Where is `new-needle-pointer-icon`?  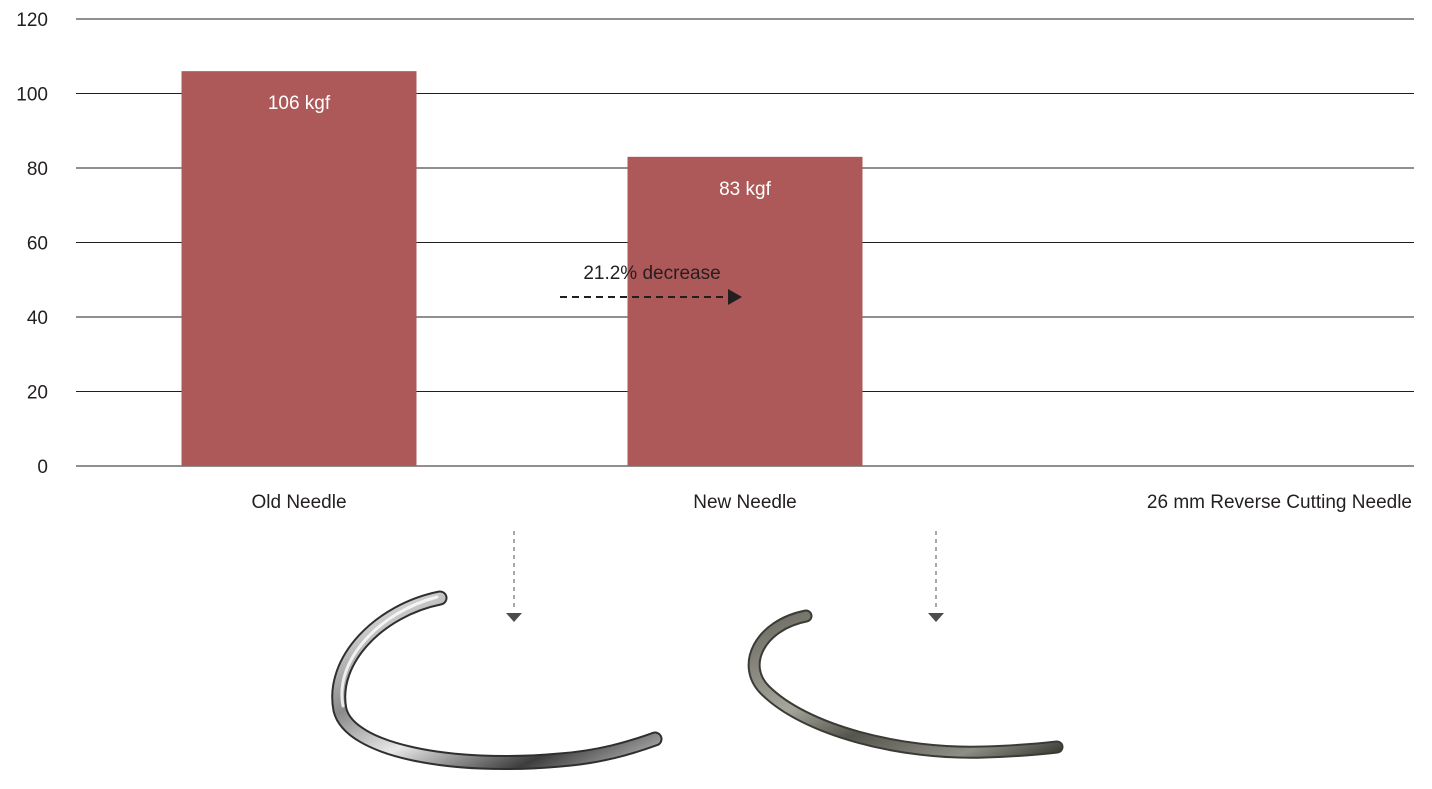
new-needle-pointer-icon is located at coordinates (936, 576).